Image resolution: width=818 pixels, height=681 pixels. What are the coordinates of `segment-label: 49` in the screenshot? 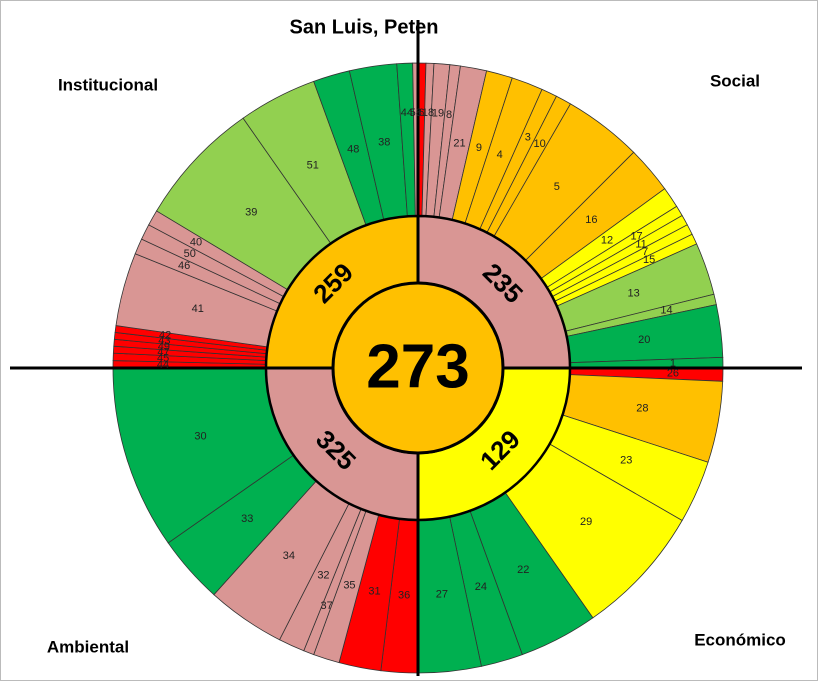 It's located at (164, 347).